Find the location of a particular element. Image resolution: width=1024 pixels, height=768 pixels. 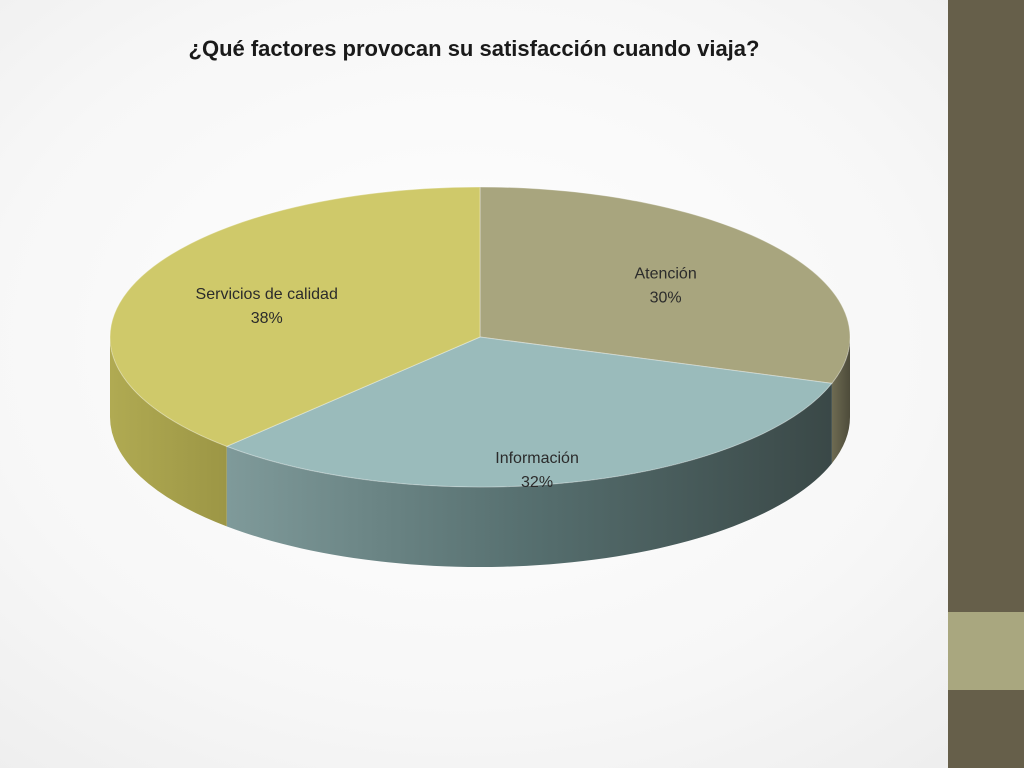

pie-side-informacion is located at coordinates (529, 475).